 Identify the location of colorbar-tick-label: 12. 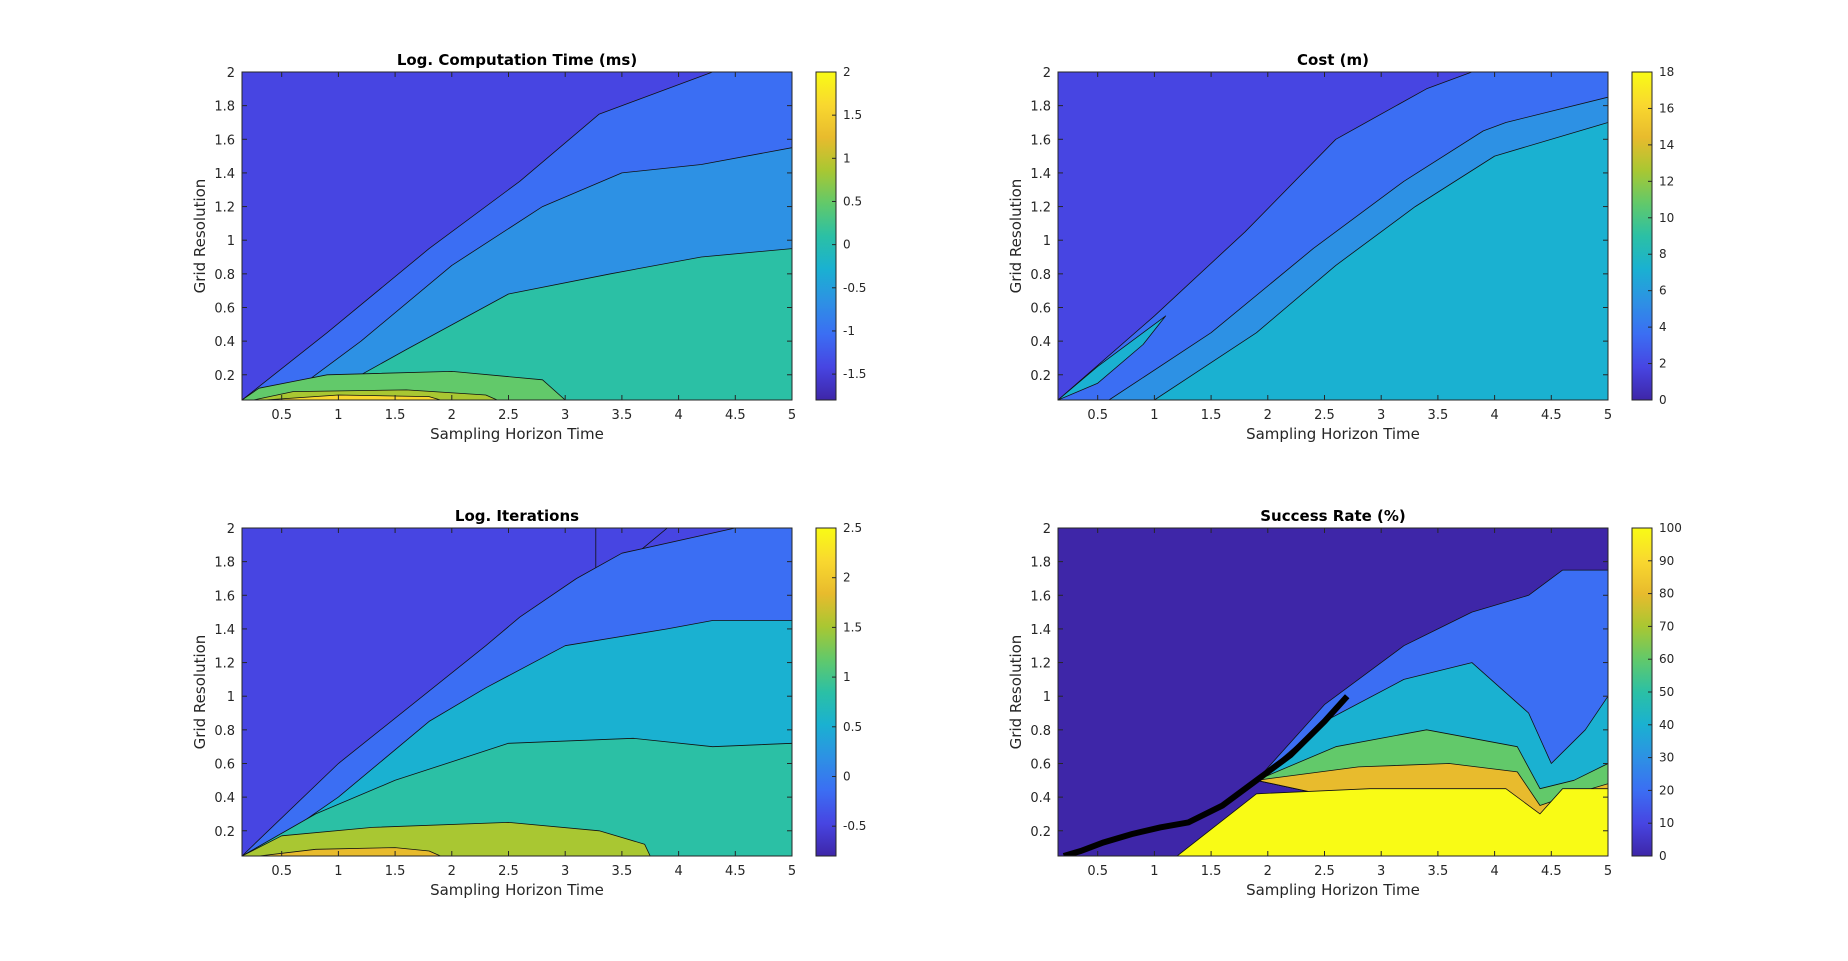
(1666, 181).